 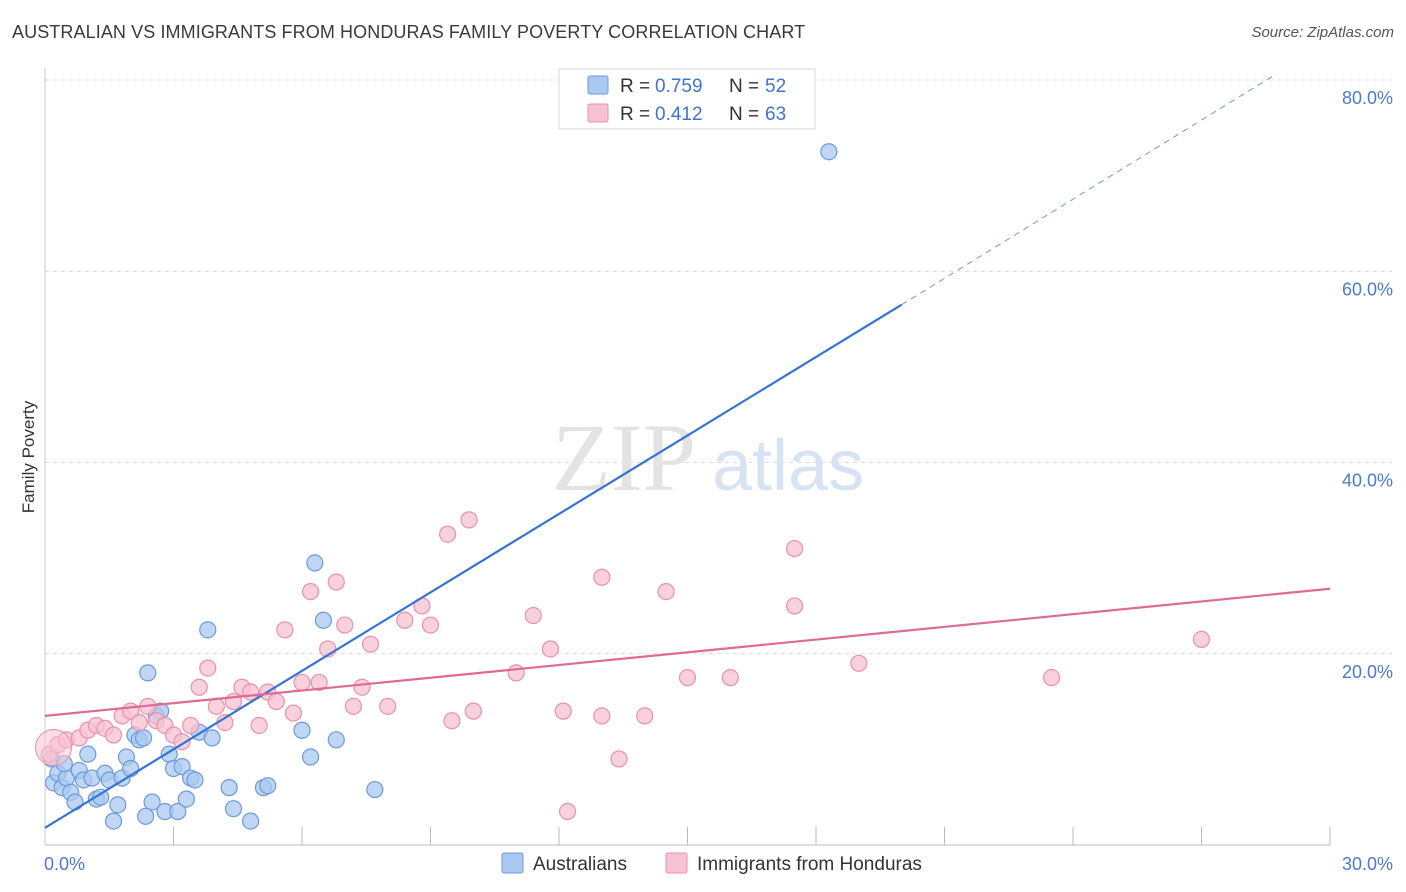 I want to click on bottom-legend: Australians Immigrants from Honduras, so click(x=711, y=863).